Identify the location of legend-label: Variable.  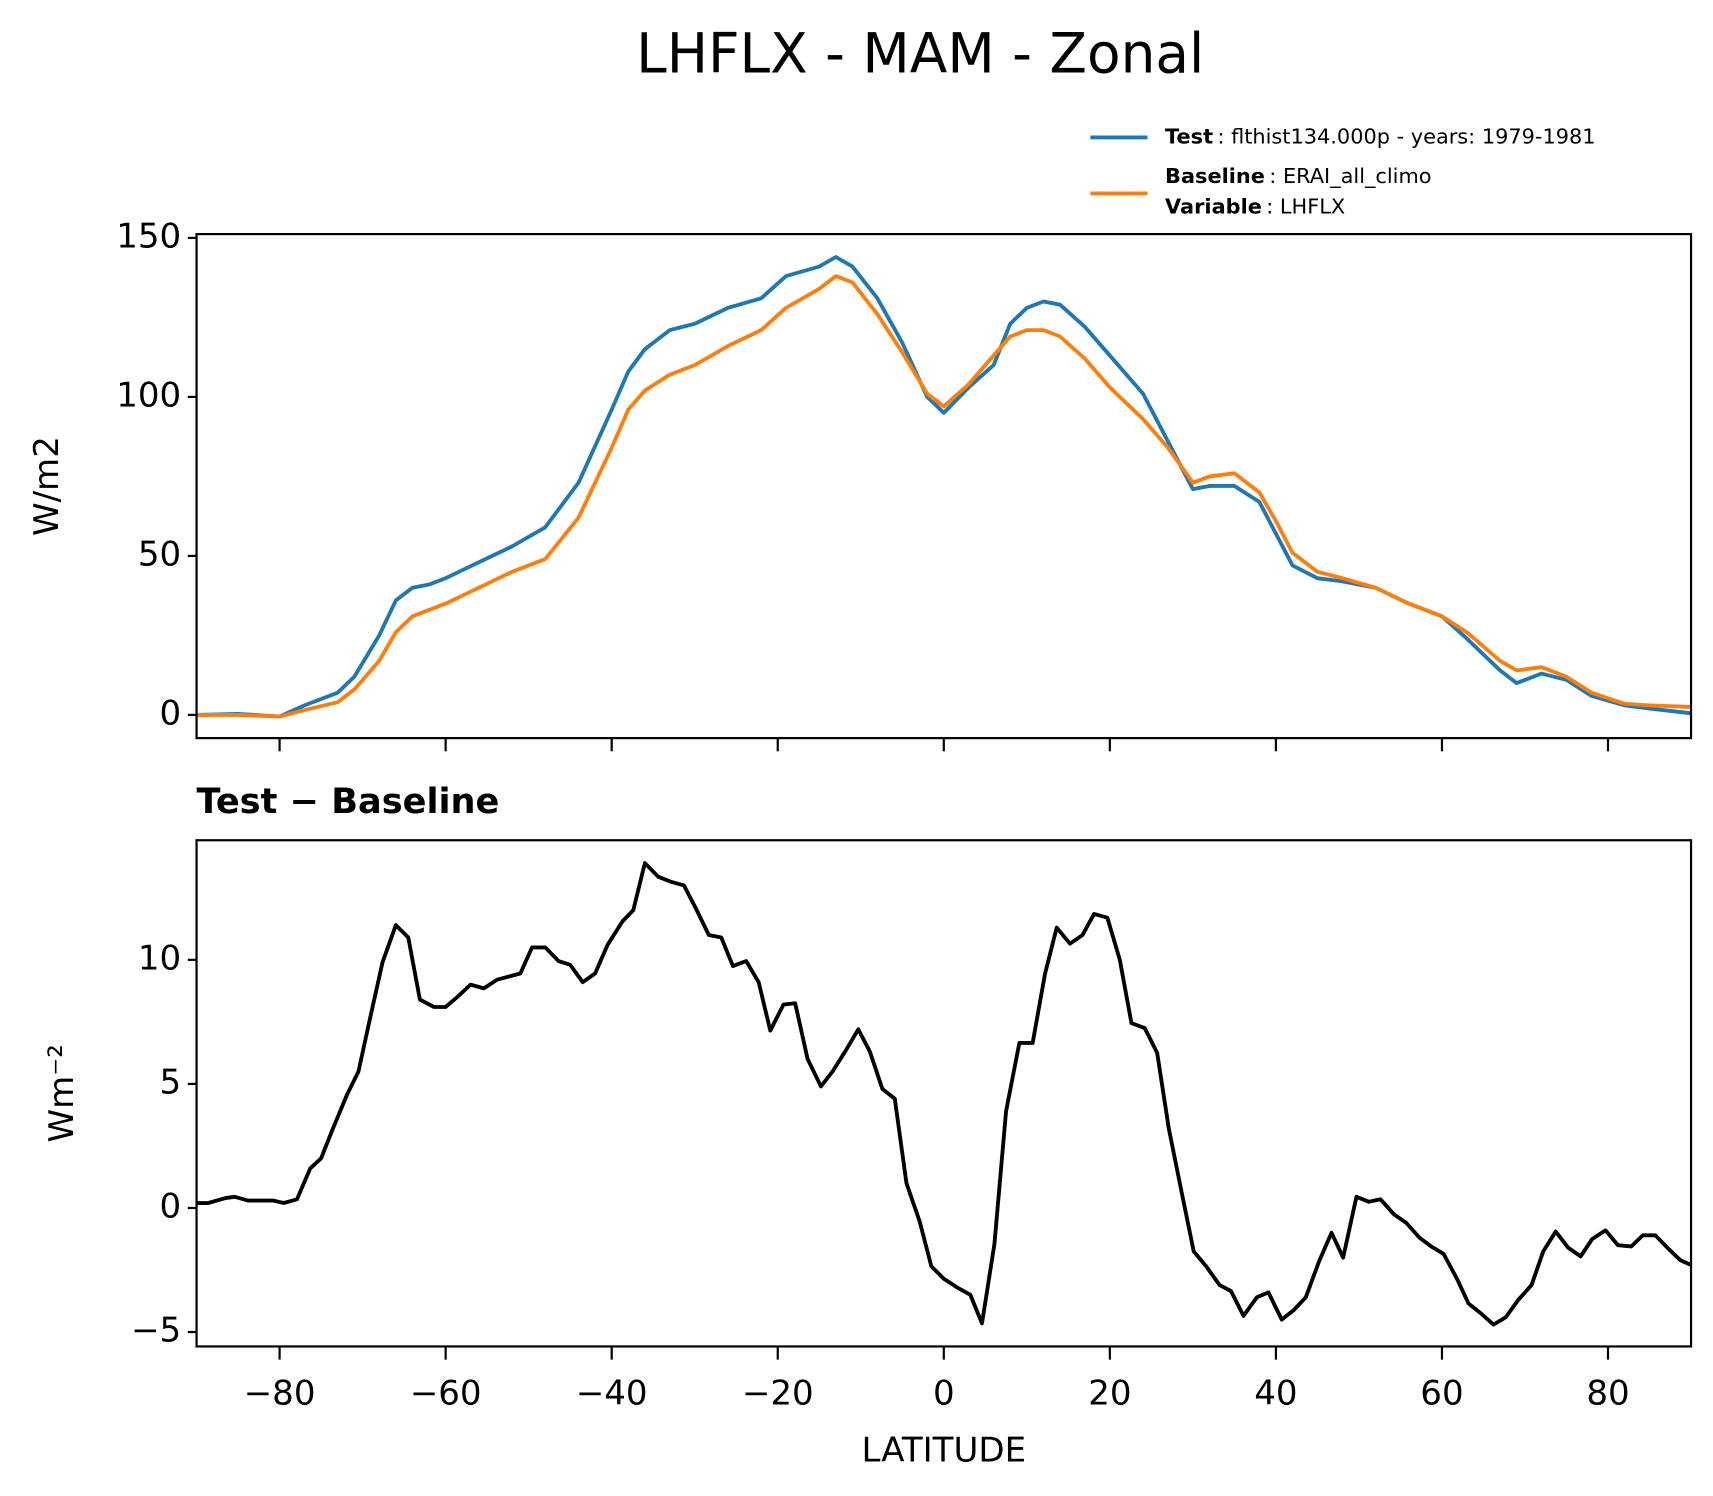
(1213, 207).